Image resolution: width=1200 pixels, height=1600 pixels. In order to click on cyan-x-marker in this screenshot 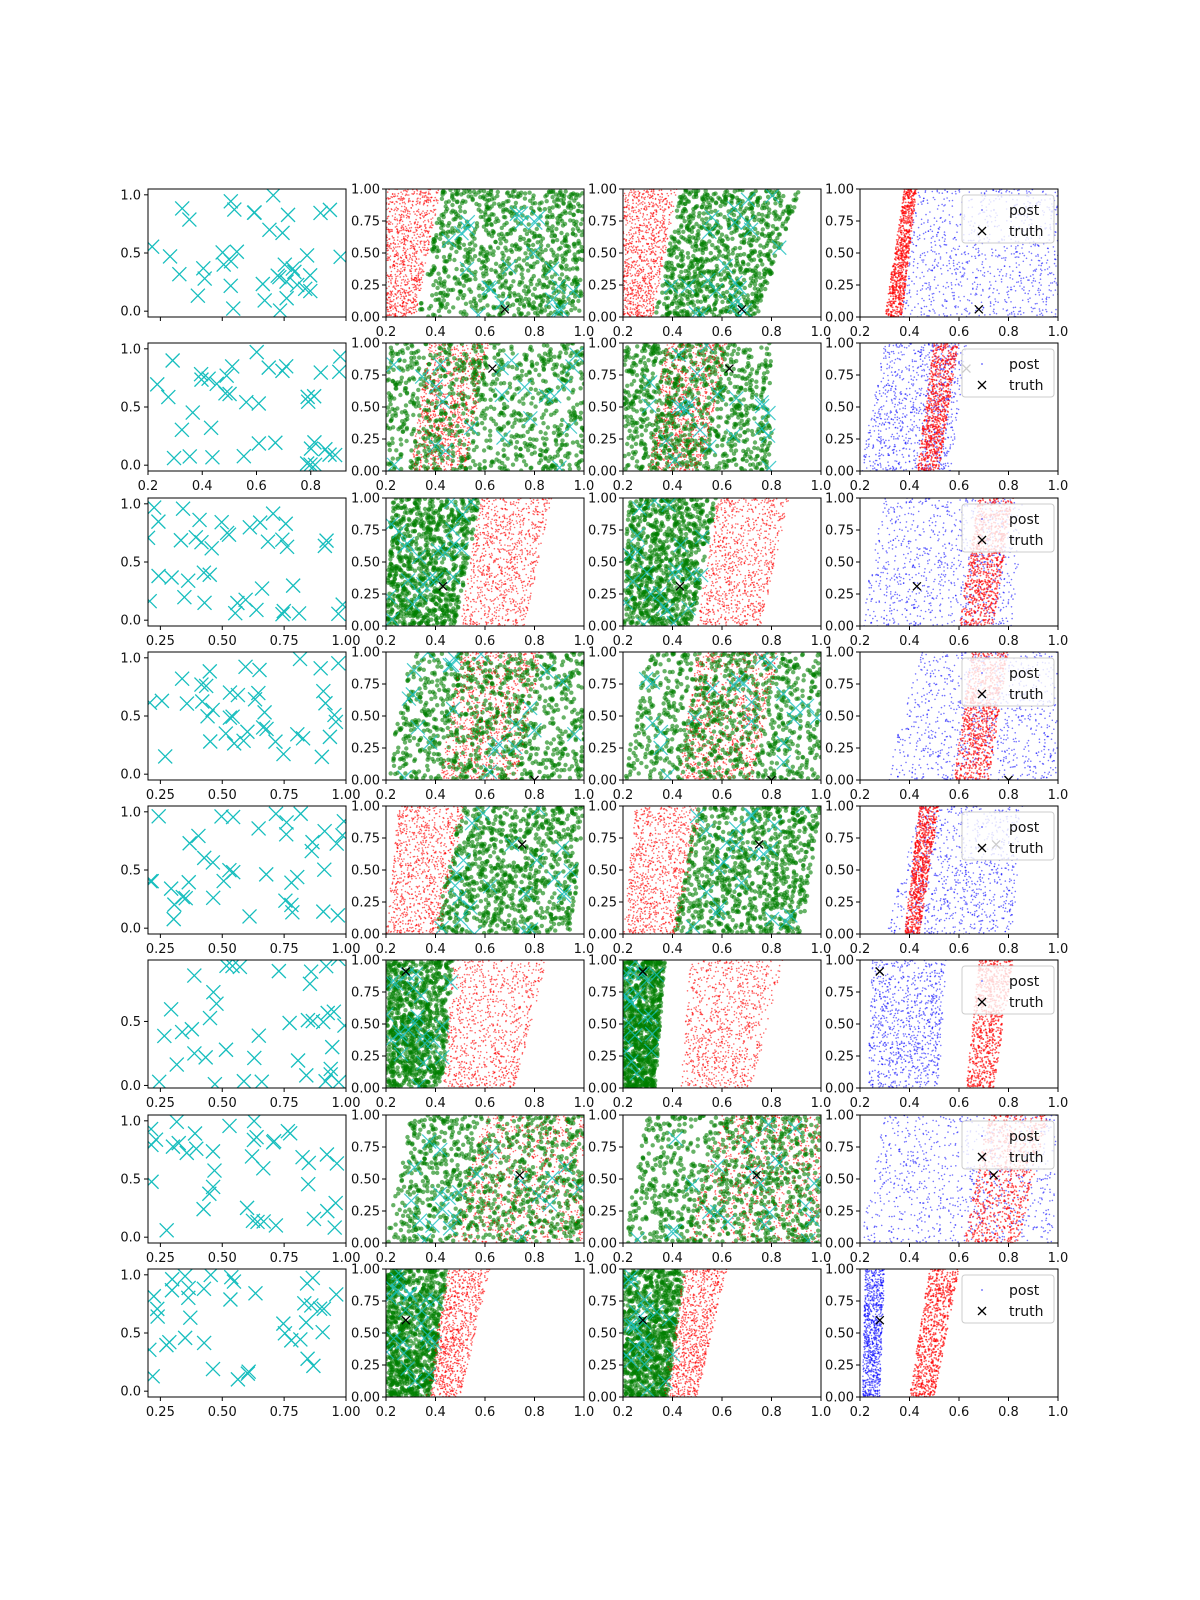, I will do `click(293, 269)`.